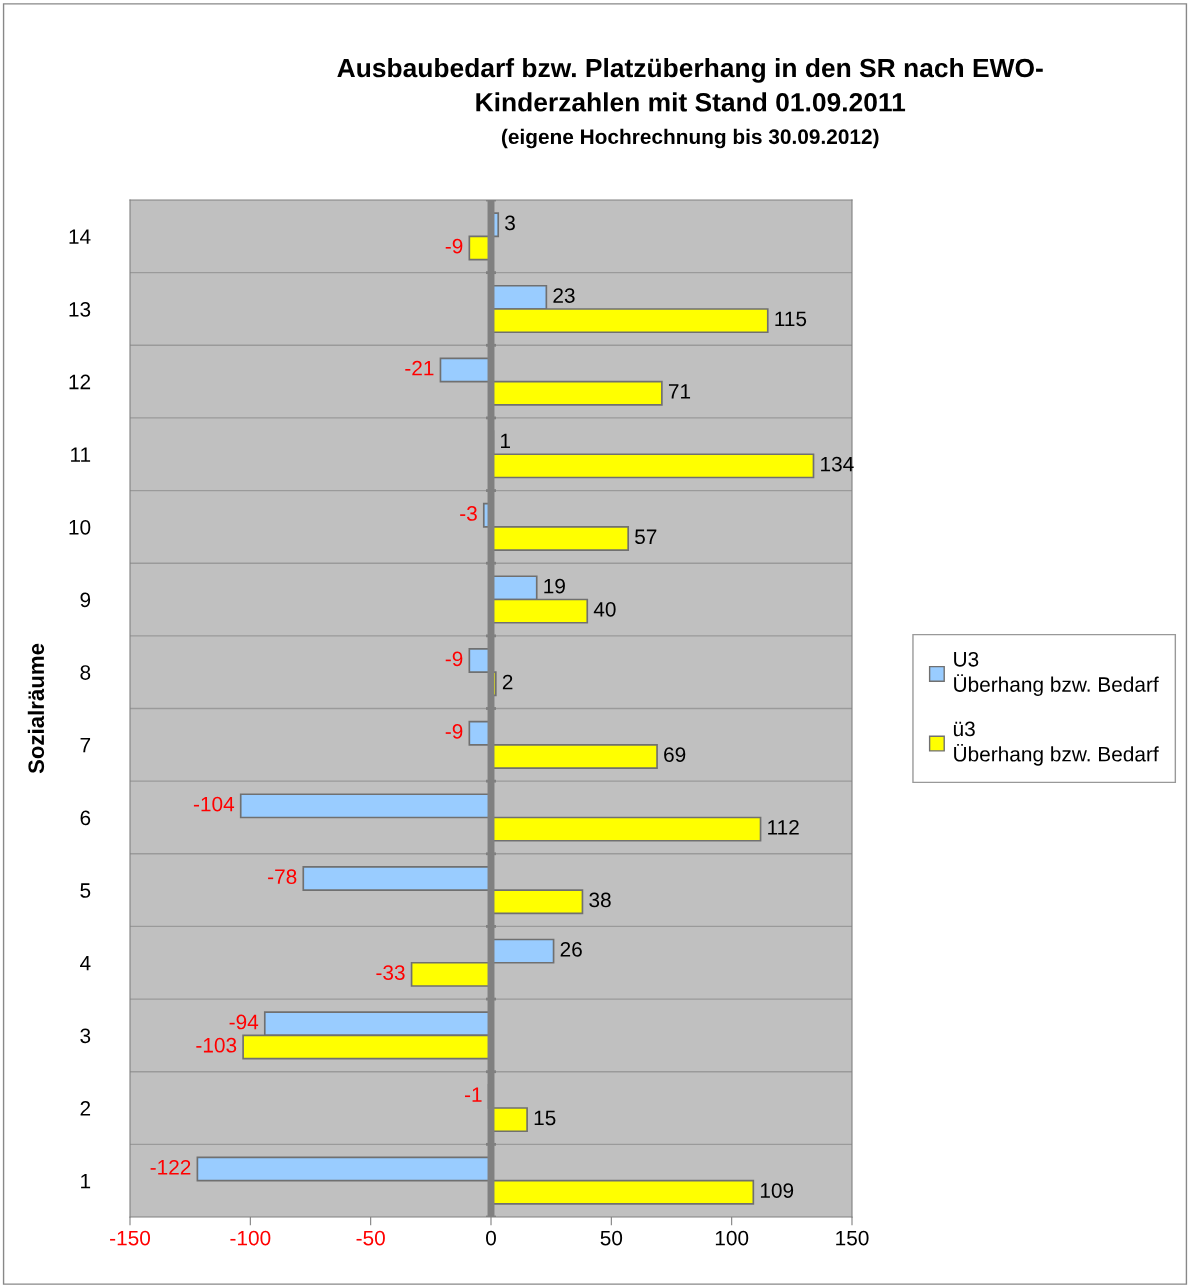 The width and height of the screenshot is (1190, 1288). What do you see at coordinates (604, 609) in the screenshot?
I see `data-label: 40` at bounding box center [604, 609].